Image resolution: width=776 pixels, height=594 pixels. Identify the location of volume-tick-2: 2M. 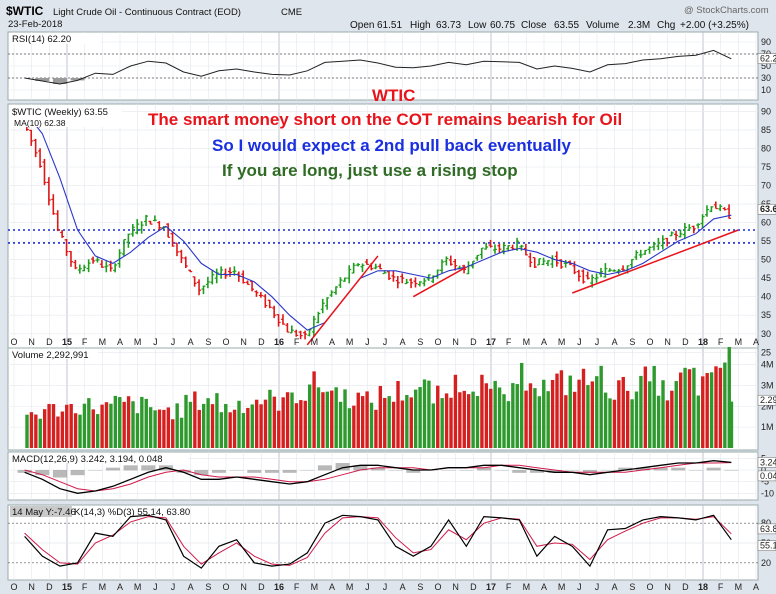
(767, 406).